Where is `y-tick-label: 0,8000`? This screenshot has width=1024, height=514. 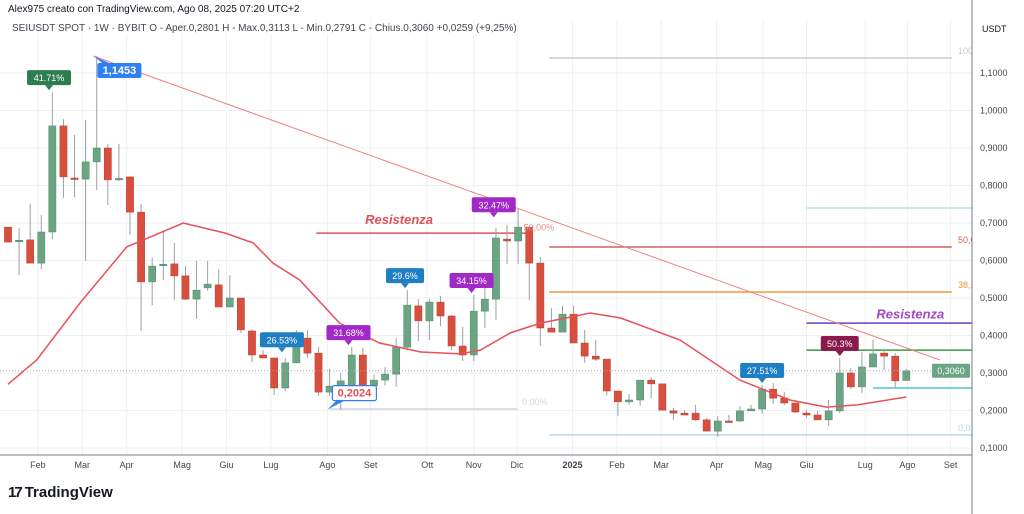
y-tick-label: 0,8000 is located at coordinates (994, 186).